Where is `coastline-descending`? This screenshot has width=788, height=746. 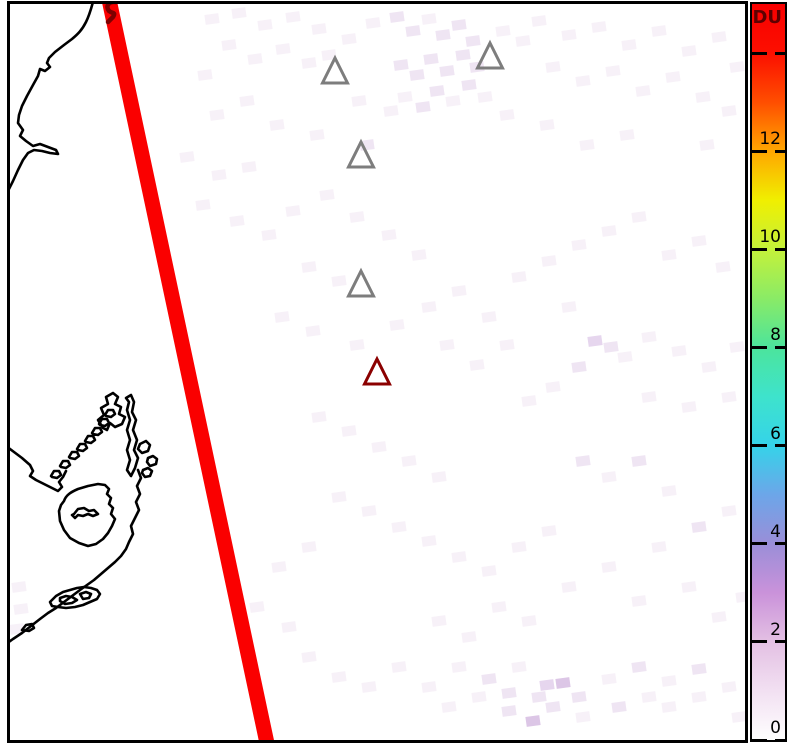 coastline-descending is located at coordinates (76, 555).